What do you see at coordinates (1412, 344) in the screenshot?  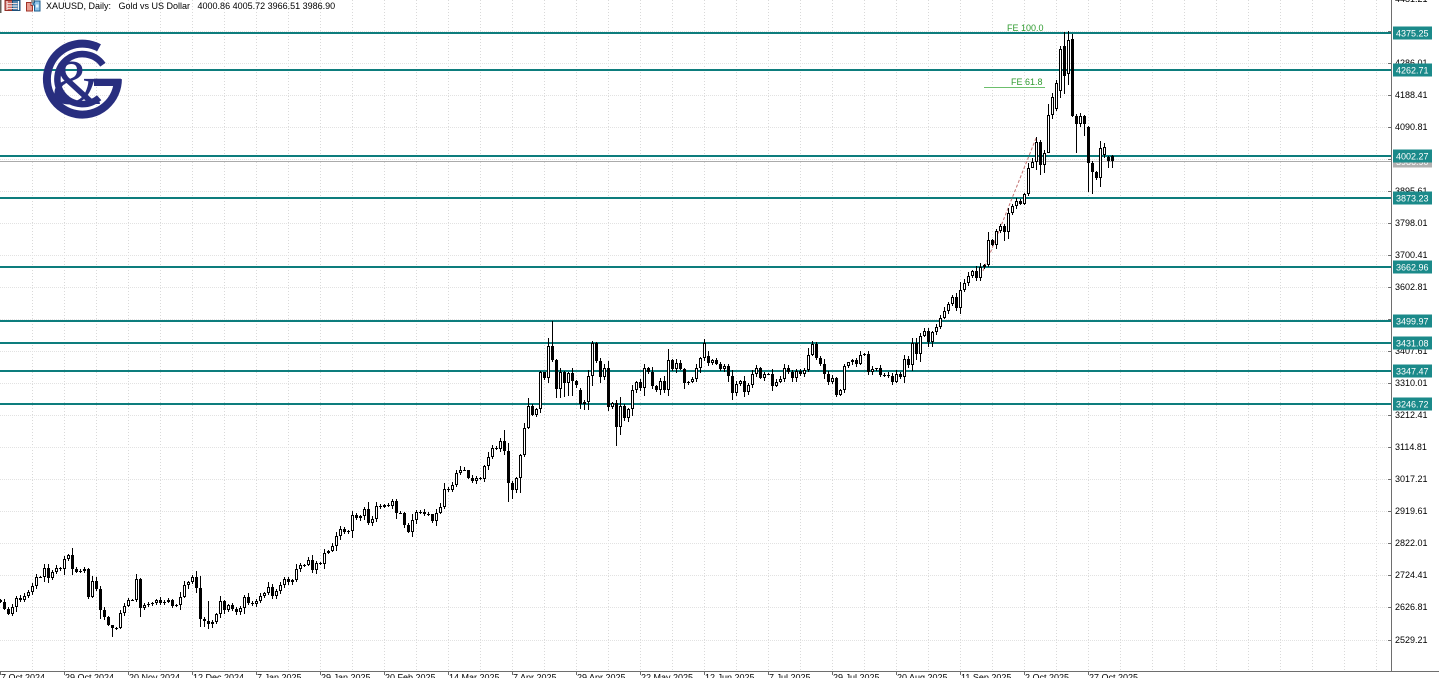 I see `svg-text: 3431.08` at bounding box center [1412, 344].